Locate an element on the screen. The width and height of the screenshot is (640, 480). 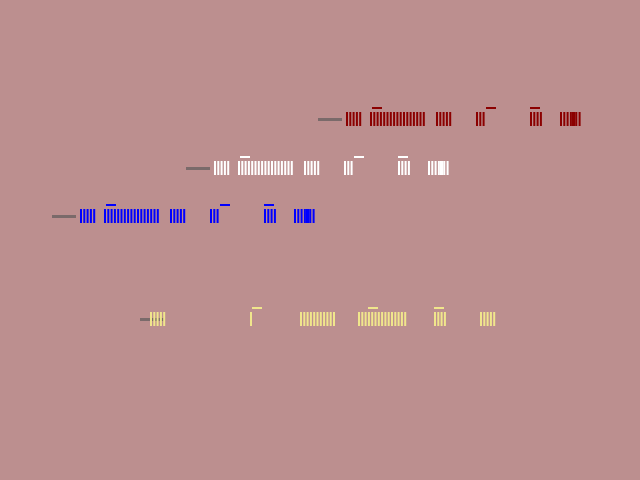
yellow-garbled-text is located at coordinates (318, 316).